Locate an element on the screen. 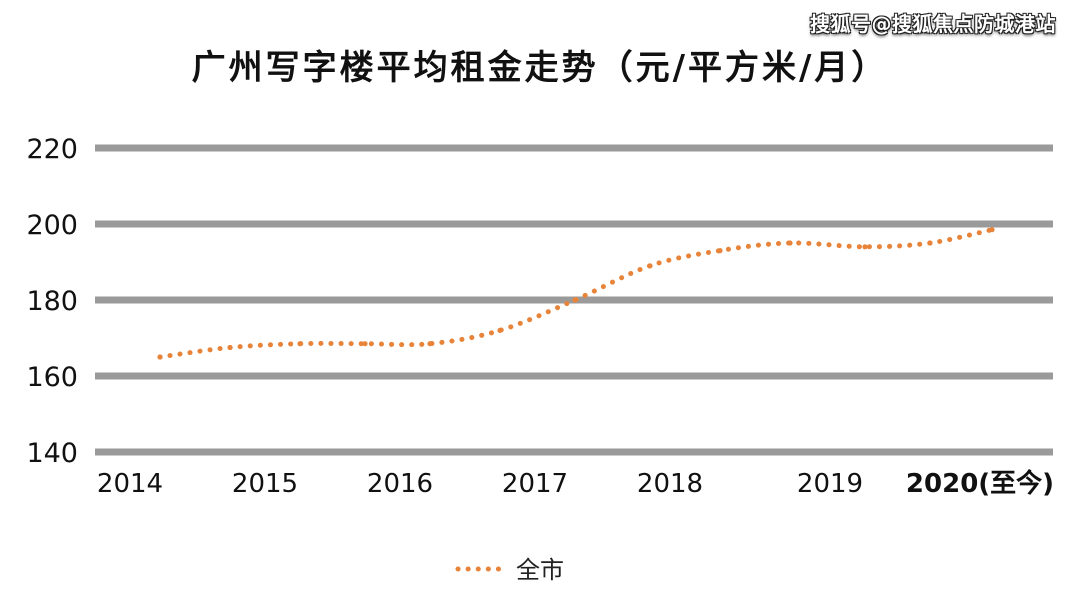 The image size is (1080, 612). y-tick-label: 220 is located at coordinates (52, 149).